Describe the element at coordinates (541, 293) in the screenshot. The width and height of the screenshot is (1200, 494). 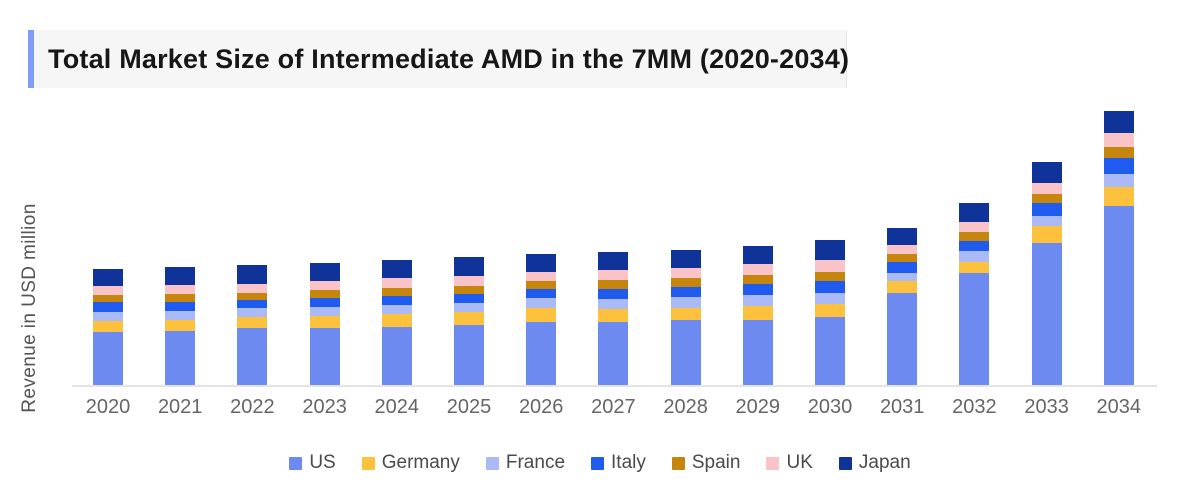
I see `bar-segment-italy-2026` at that location.